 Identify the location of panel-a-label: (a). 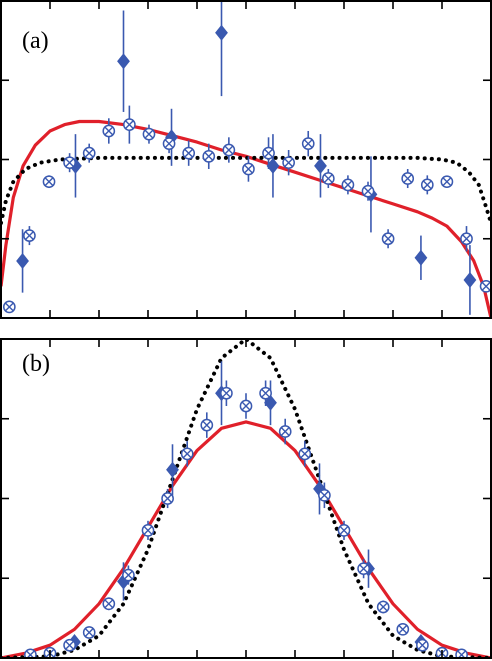
(35, 41).